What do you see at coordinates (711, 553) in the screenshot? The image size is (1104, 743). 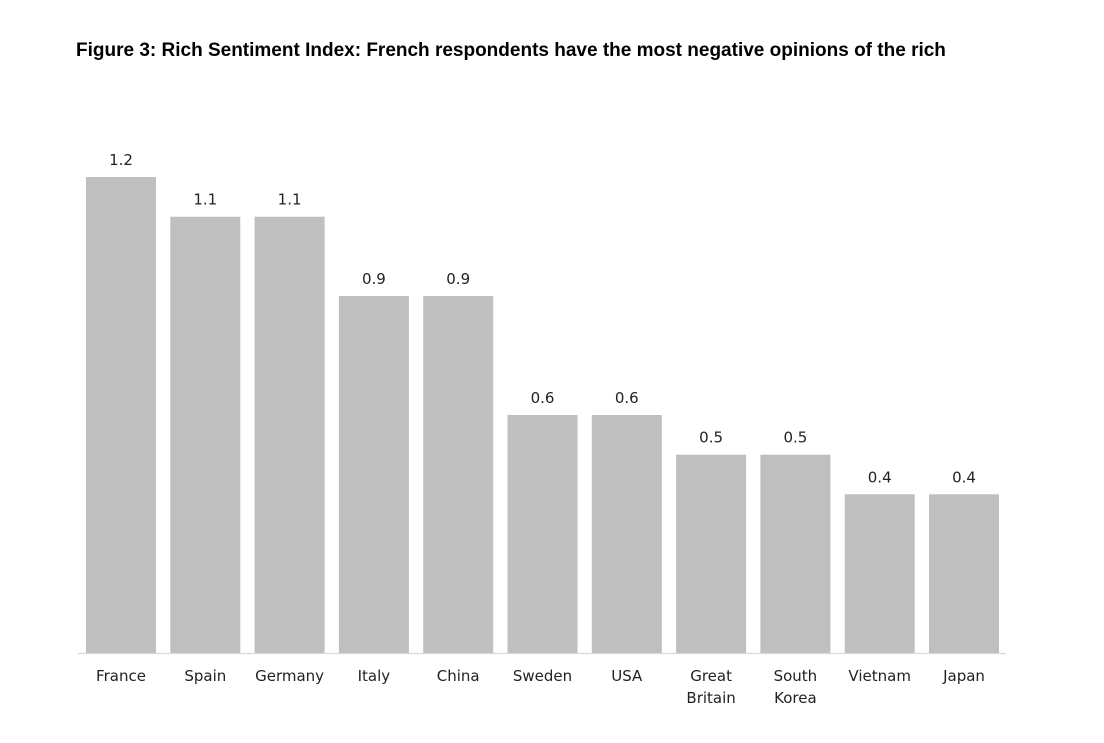 I see `bar-great-britain` at bounding box center [711, 553].